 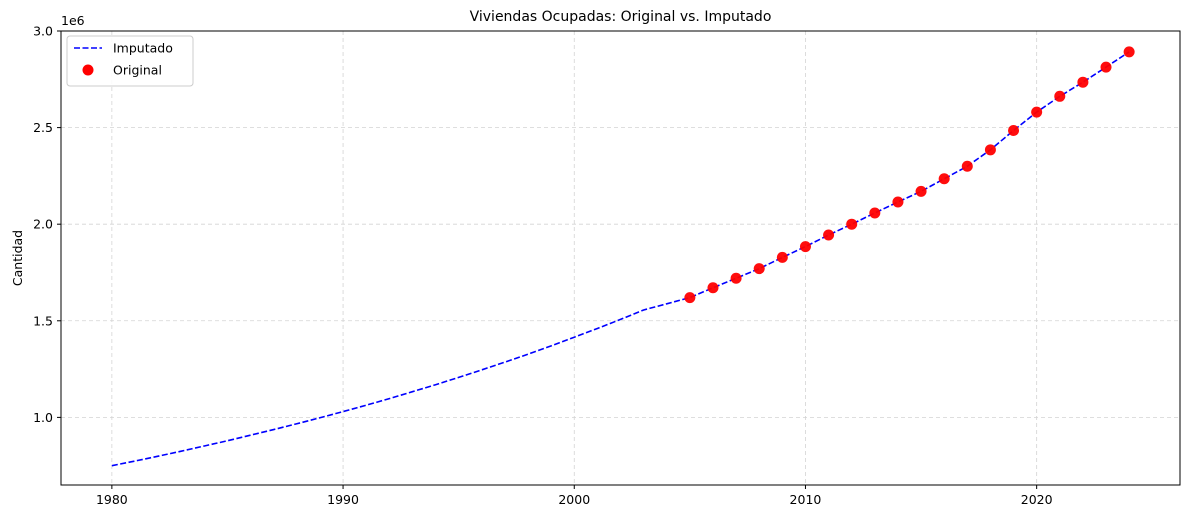 I want to click on y-axis-offset-text: 1e6, so click(x=73, y=20).